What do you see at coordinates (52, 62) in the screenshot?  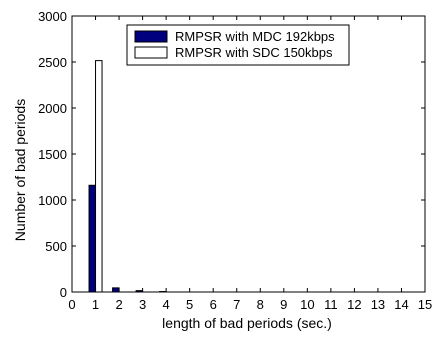 I see `y-tick-label: 2500` at bounding box center [52, 62].